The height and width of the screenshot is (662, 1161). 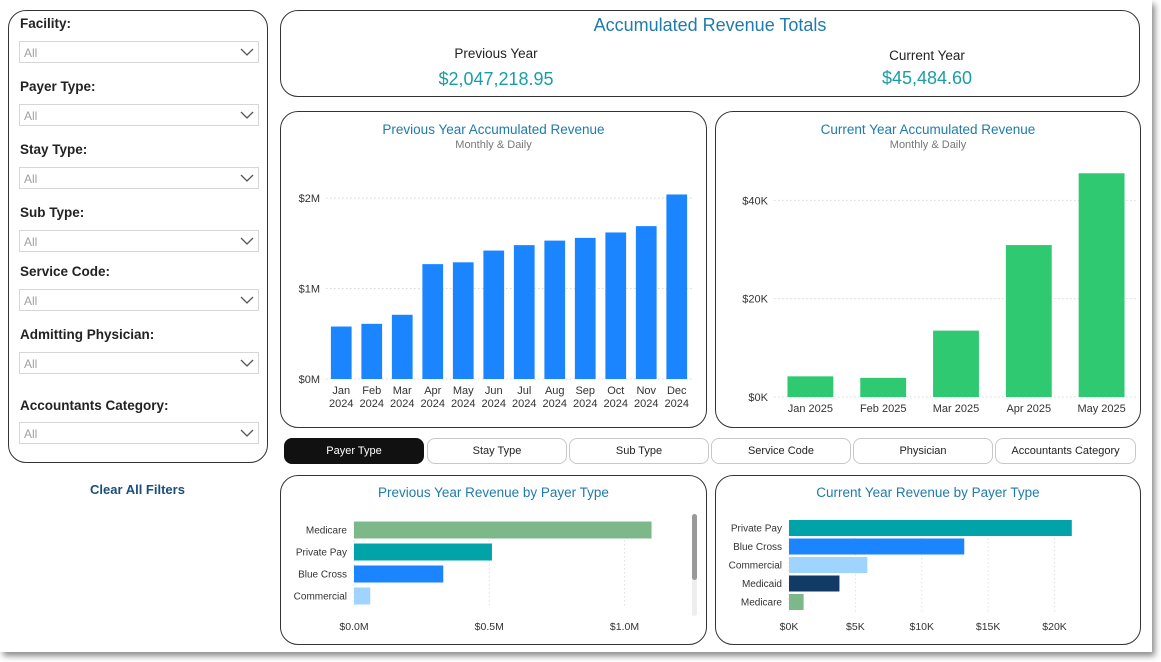 What do you see at coordinates (677, 391) in the screenshot?
I see `x-tick-label: Dec` at bounding box center [677, 391].